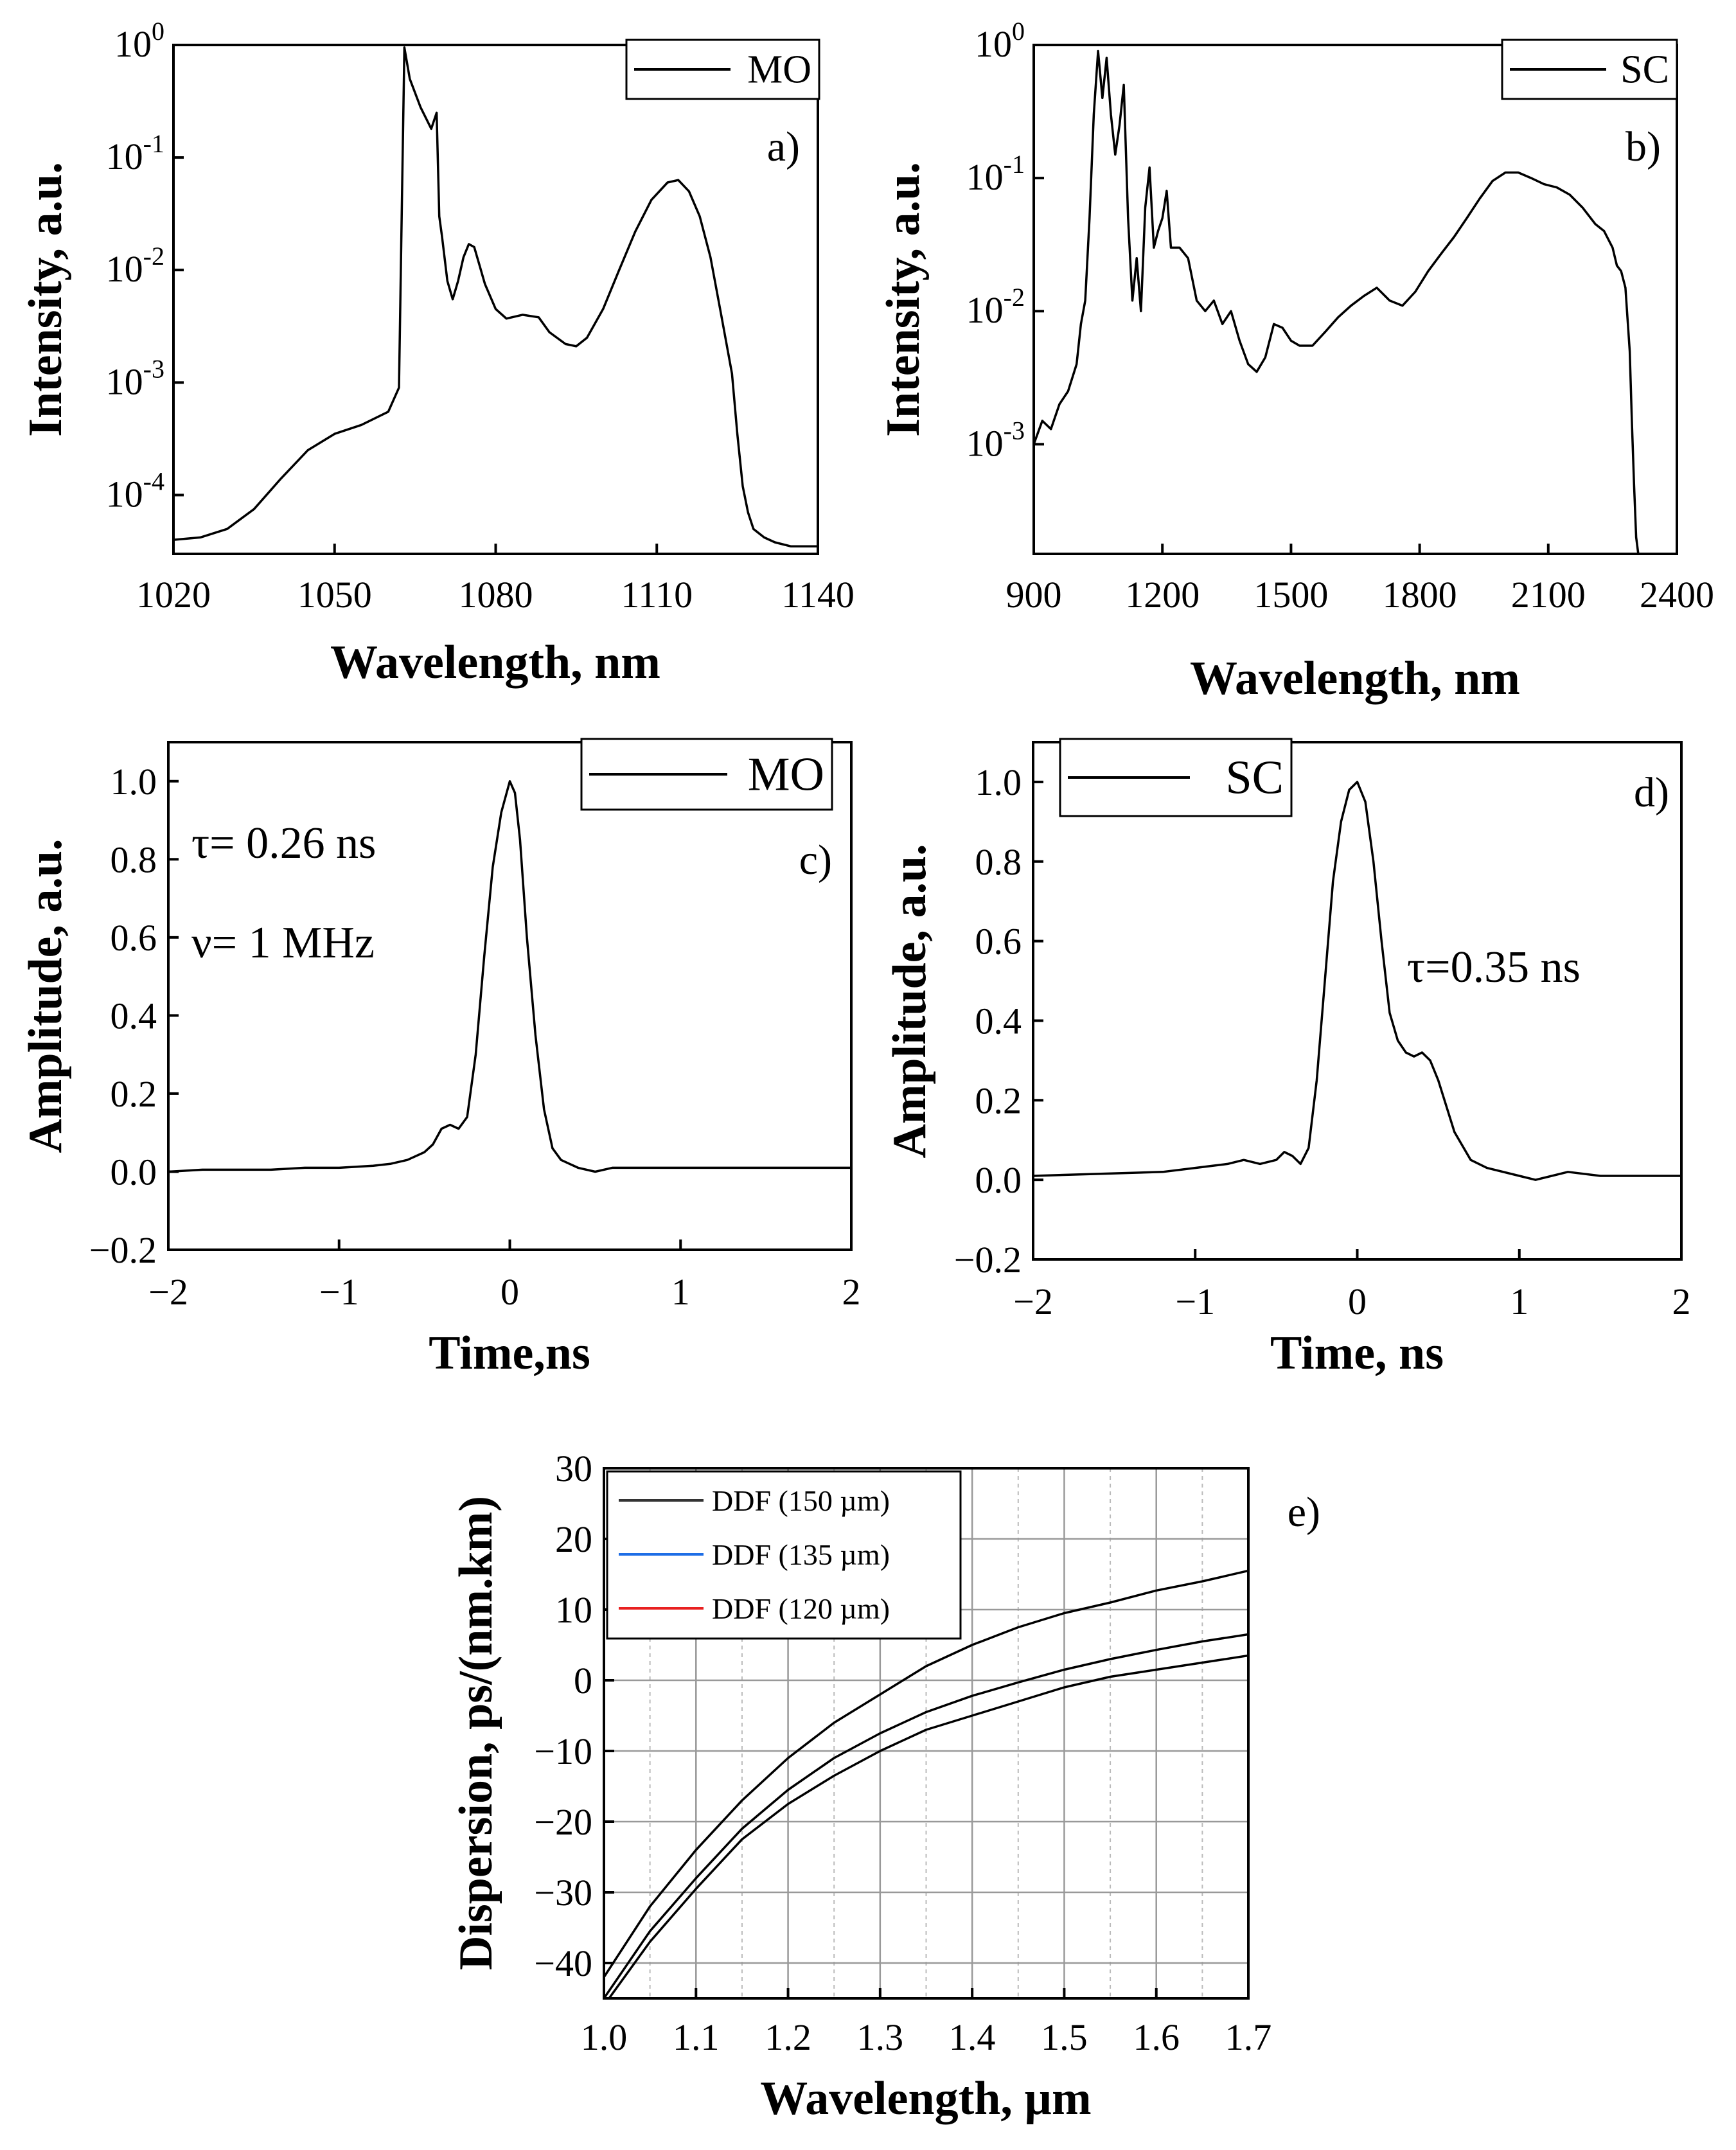 Image resolution: width=1736 pixels, height=2150 pixels. I want to click on x-tick-label: 1.0, so click(604, 2037).